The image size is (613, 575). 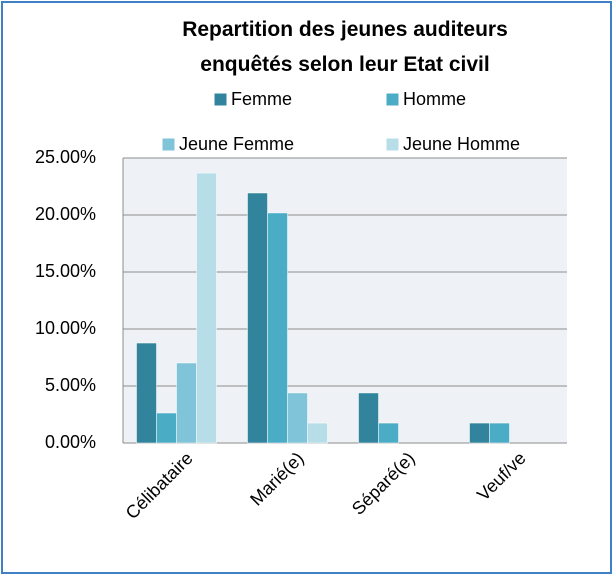 What do you see at coordinates (383, 483) in the screenshot?
I see `x-tick-label: Séparé(e)` at bounding box center [383, 483].